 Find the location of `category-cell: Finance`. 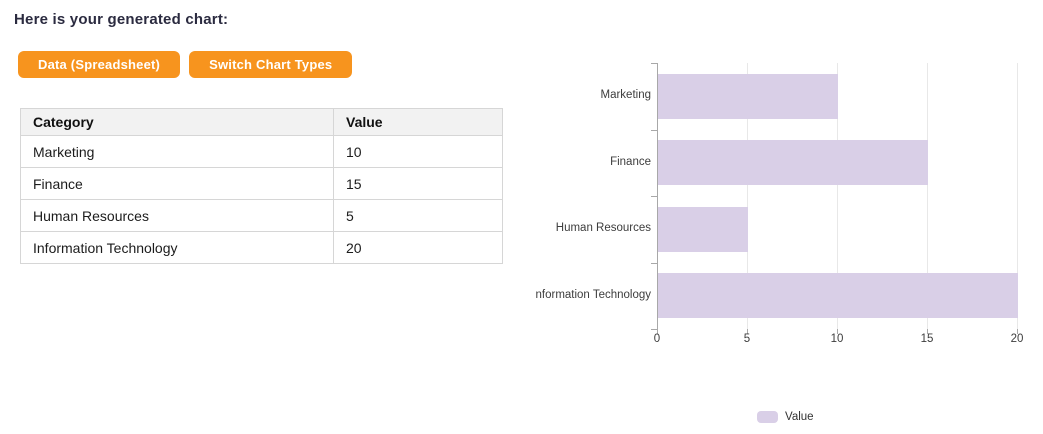

category-cell: Finance is located at coordinates (177, 183).